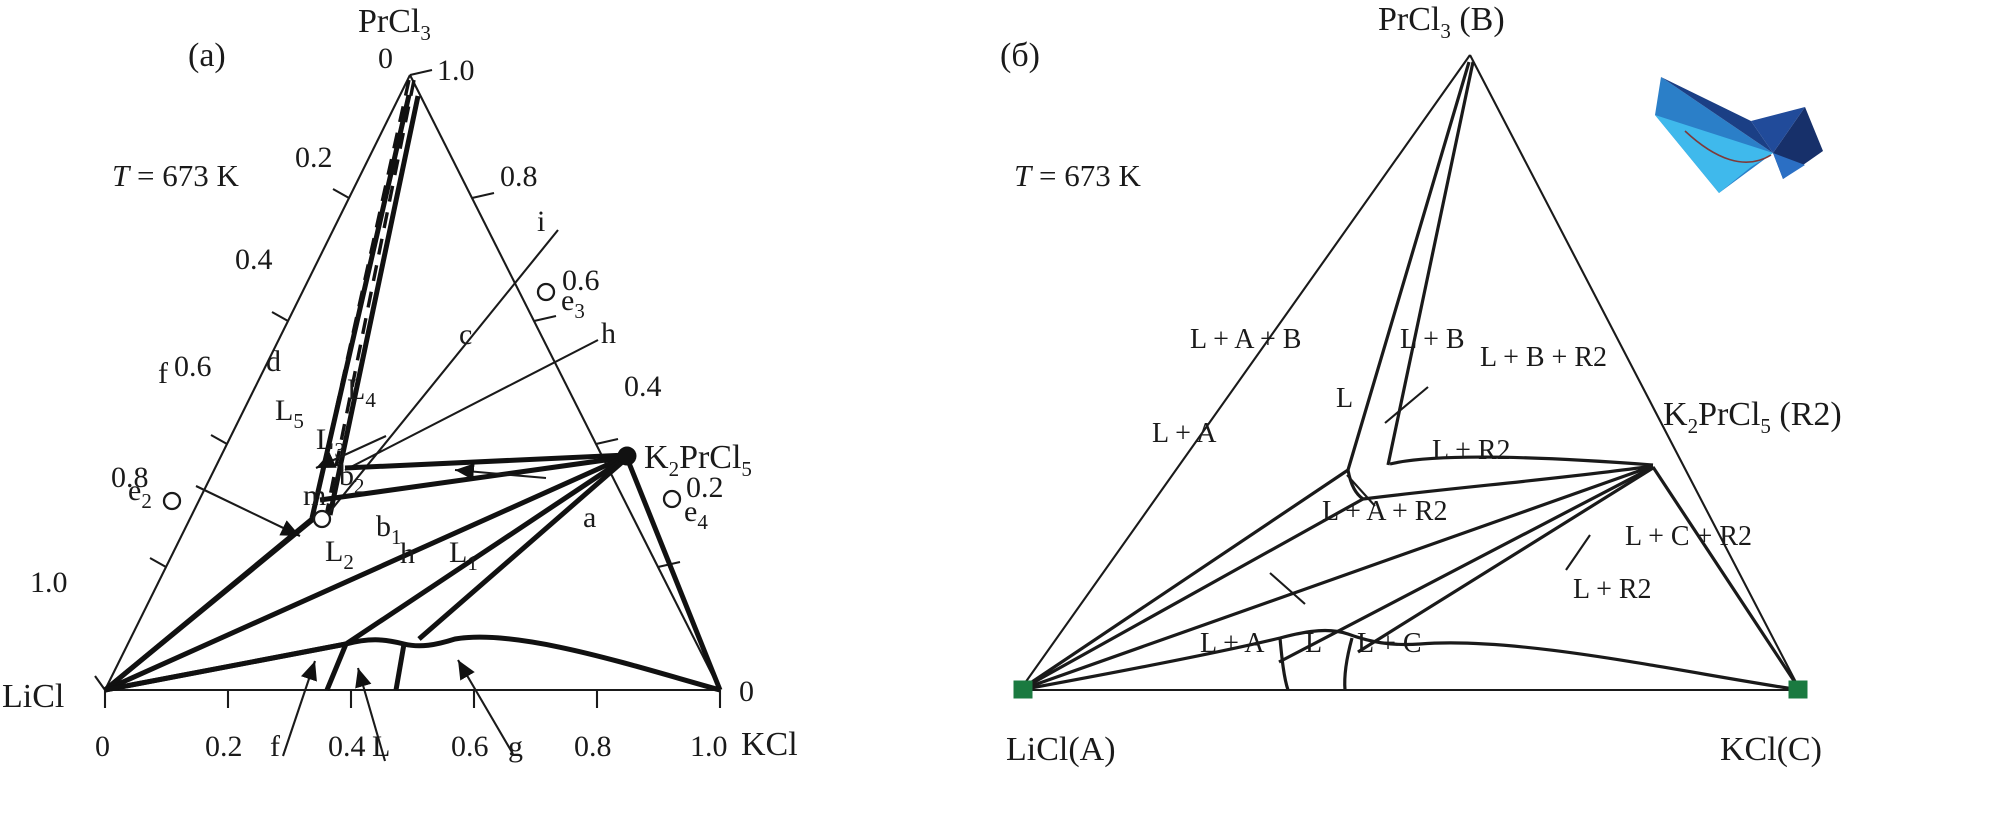 The image size is (1997, 831). Describe the element at coordinates (541, 221) in the screenshot. I see `panel-a-label-i: i` at that location.